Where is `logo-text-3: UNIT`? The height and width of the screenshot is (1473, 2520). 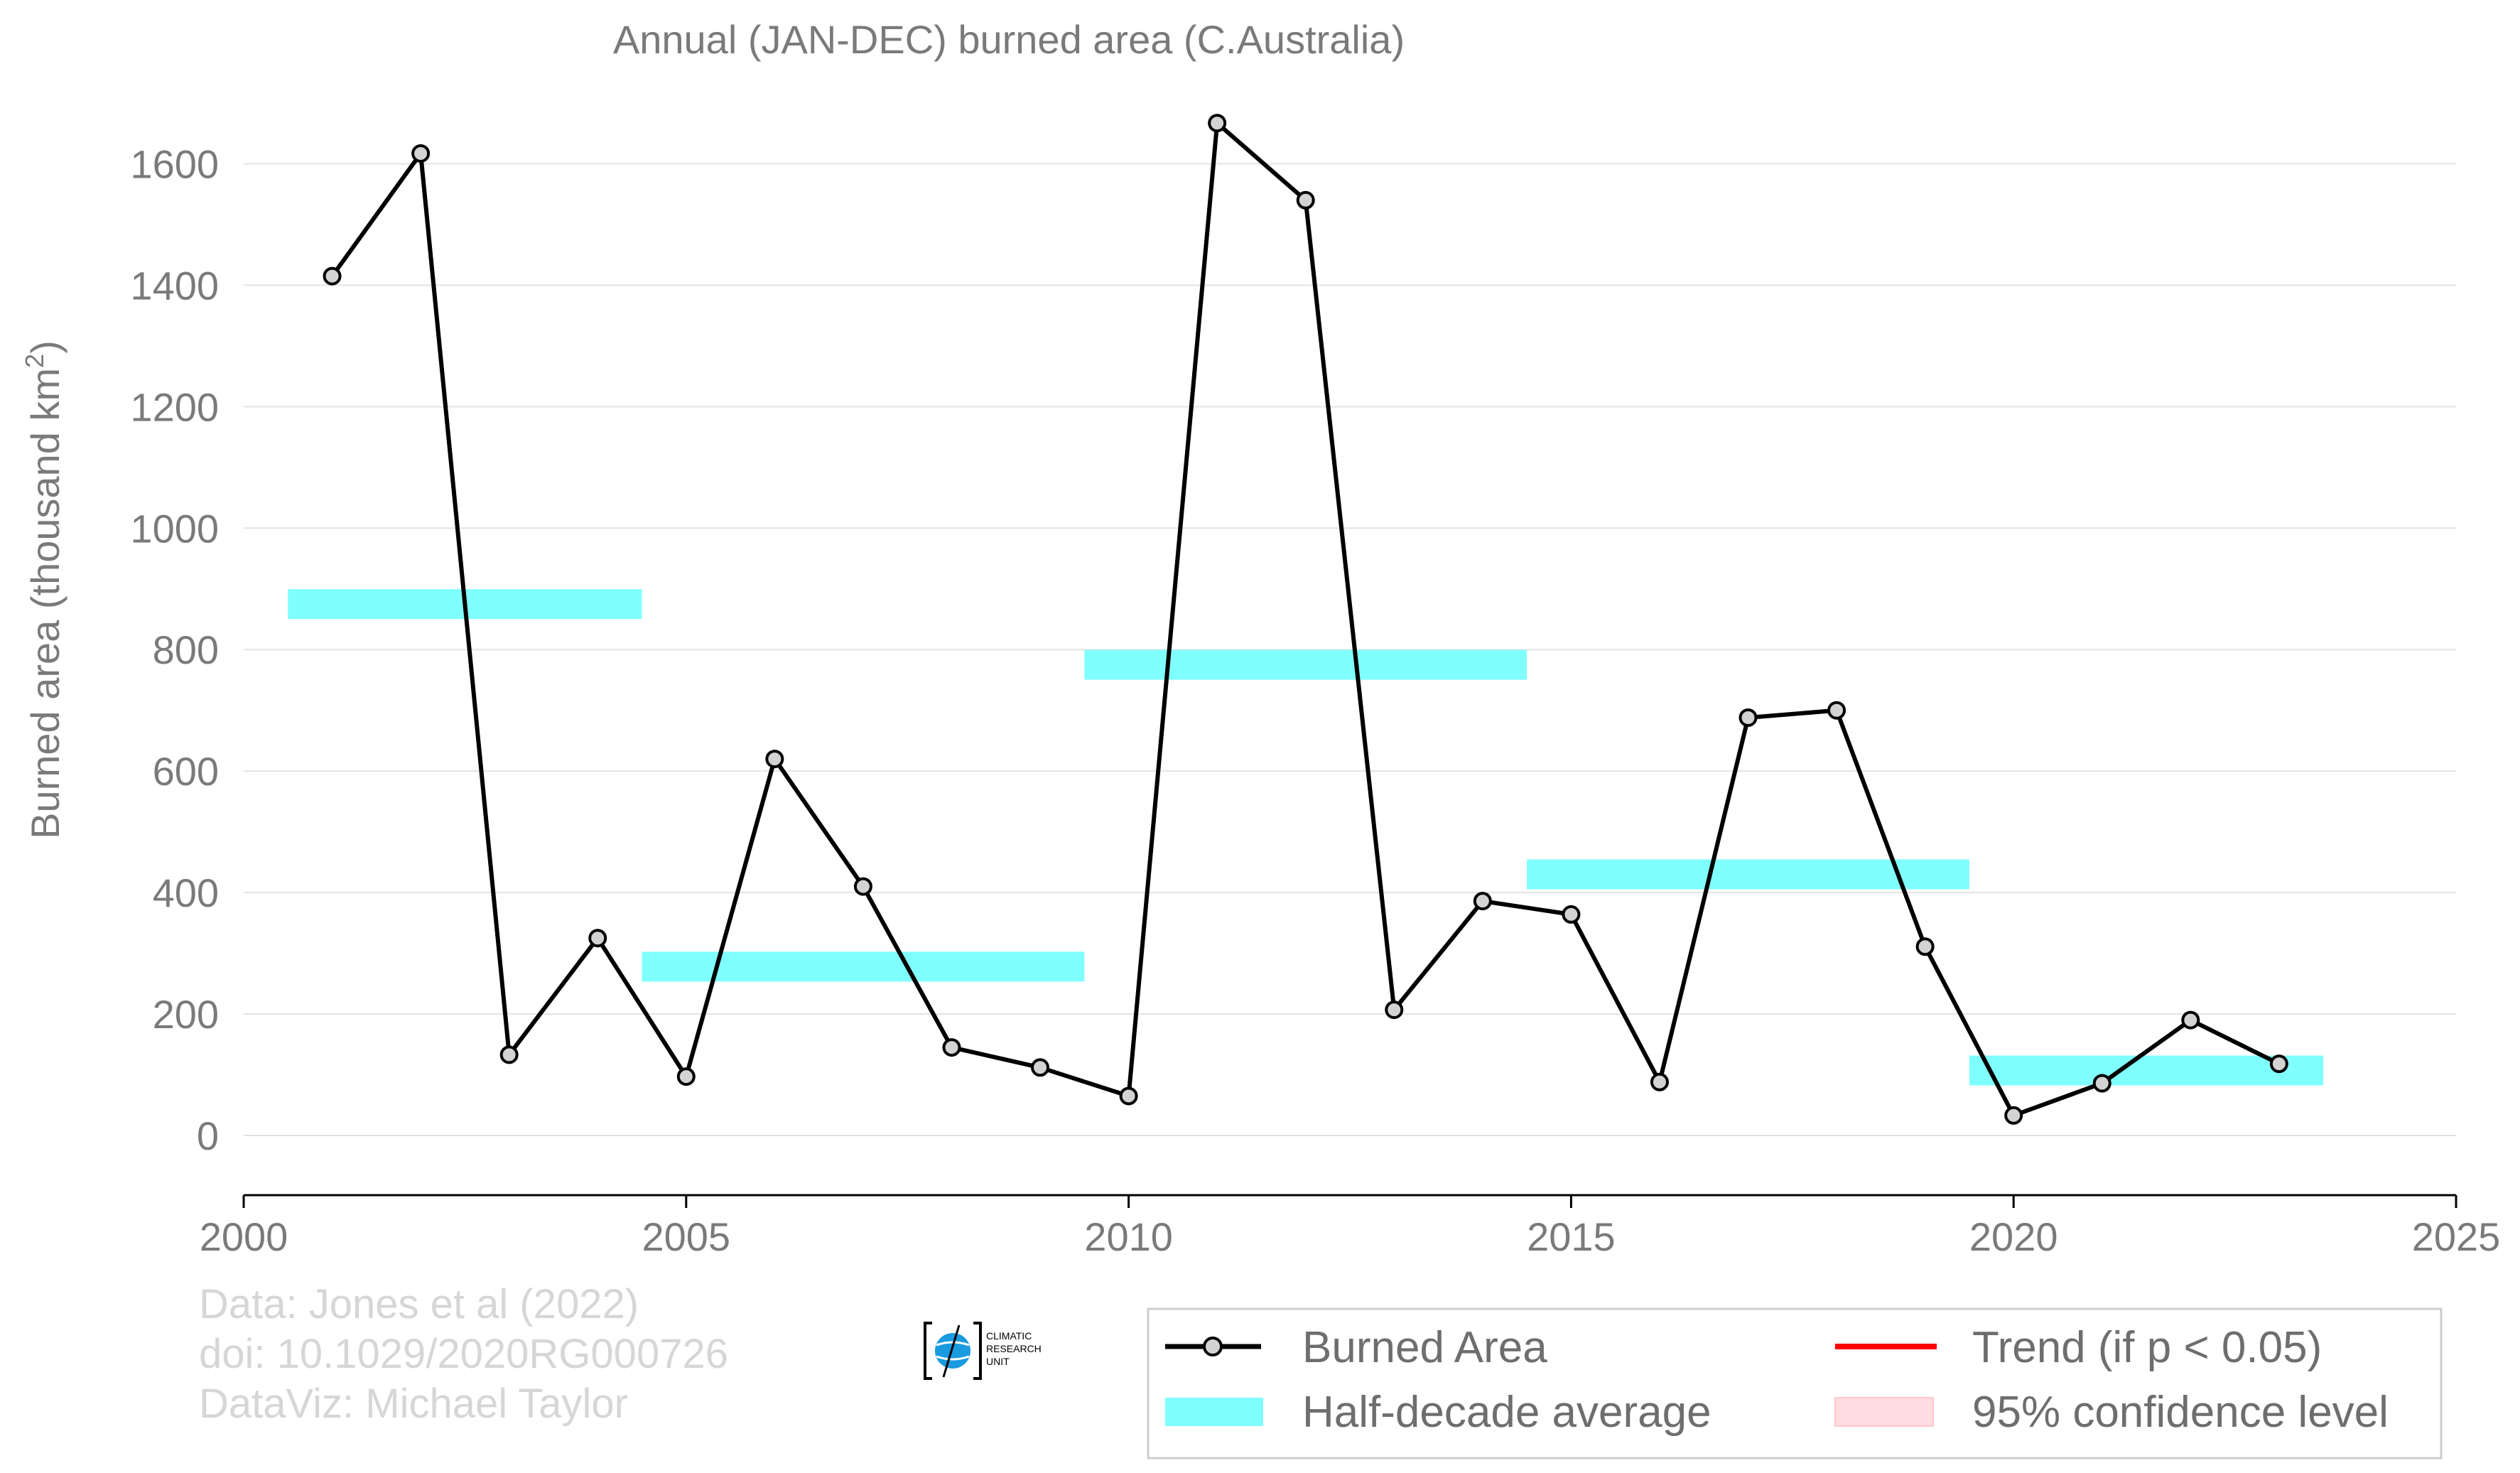 logo-text-3: UNIT is located at coordinates (998, 1361).